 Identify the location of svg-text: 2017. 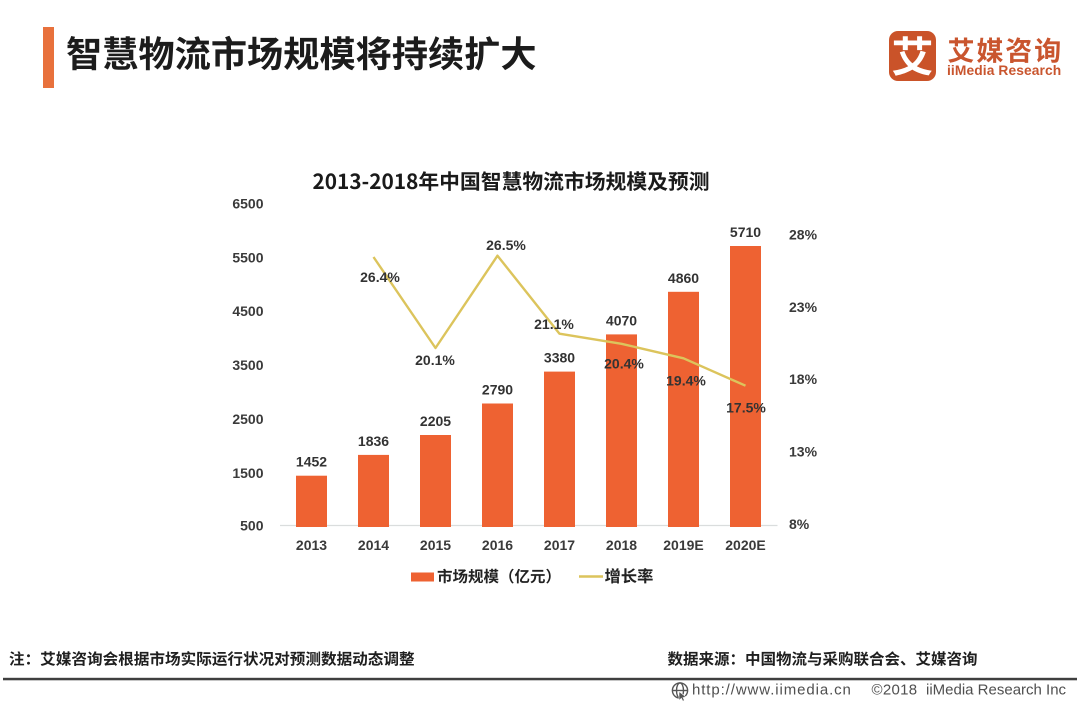
(559, 545).